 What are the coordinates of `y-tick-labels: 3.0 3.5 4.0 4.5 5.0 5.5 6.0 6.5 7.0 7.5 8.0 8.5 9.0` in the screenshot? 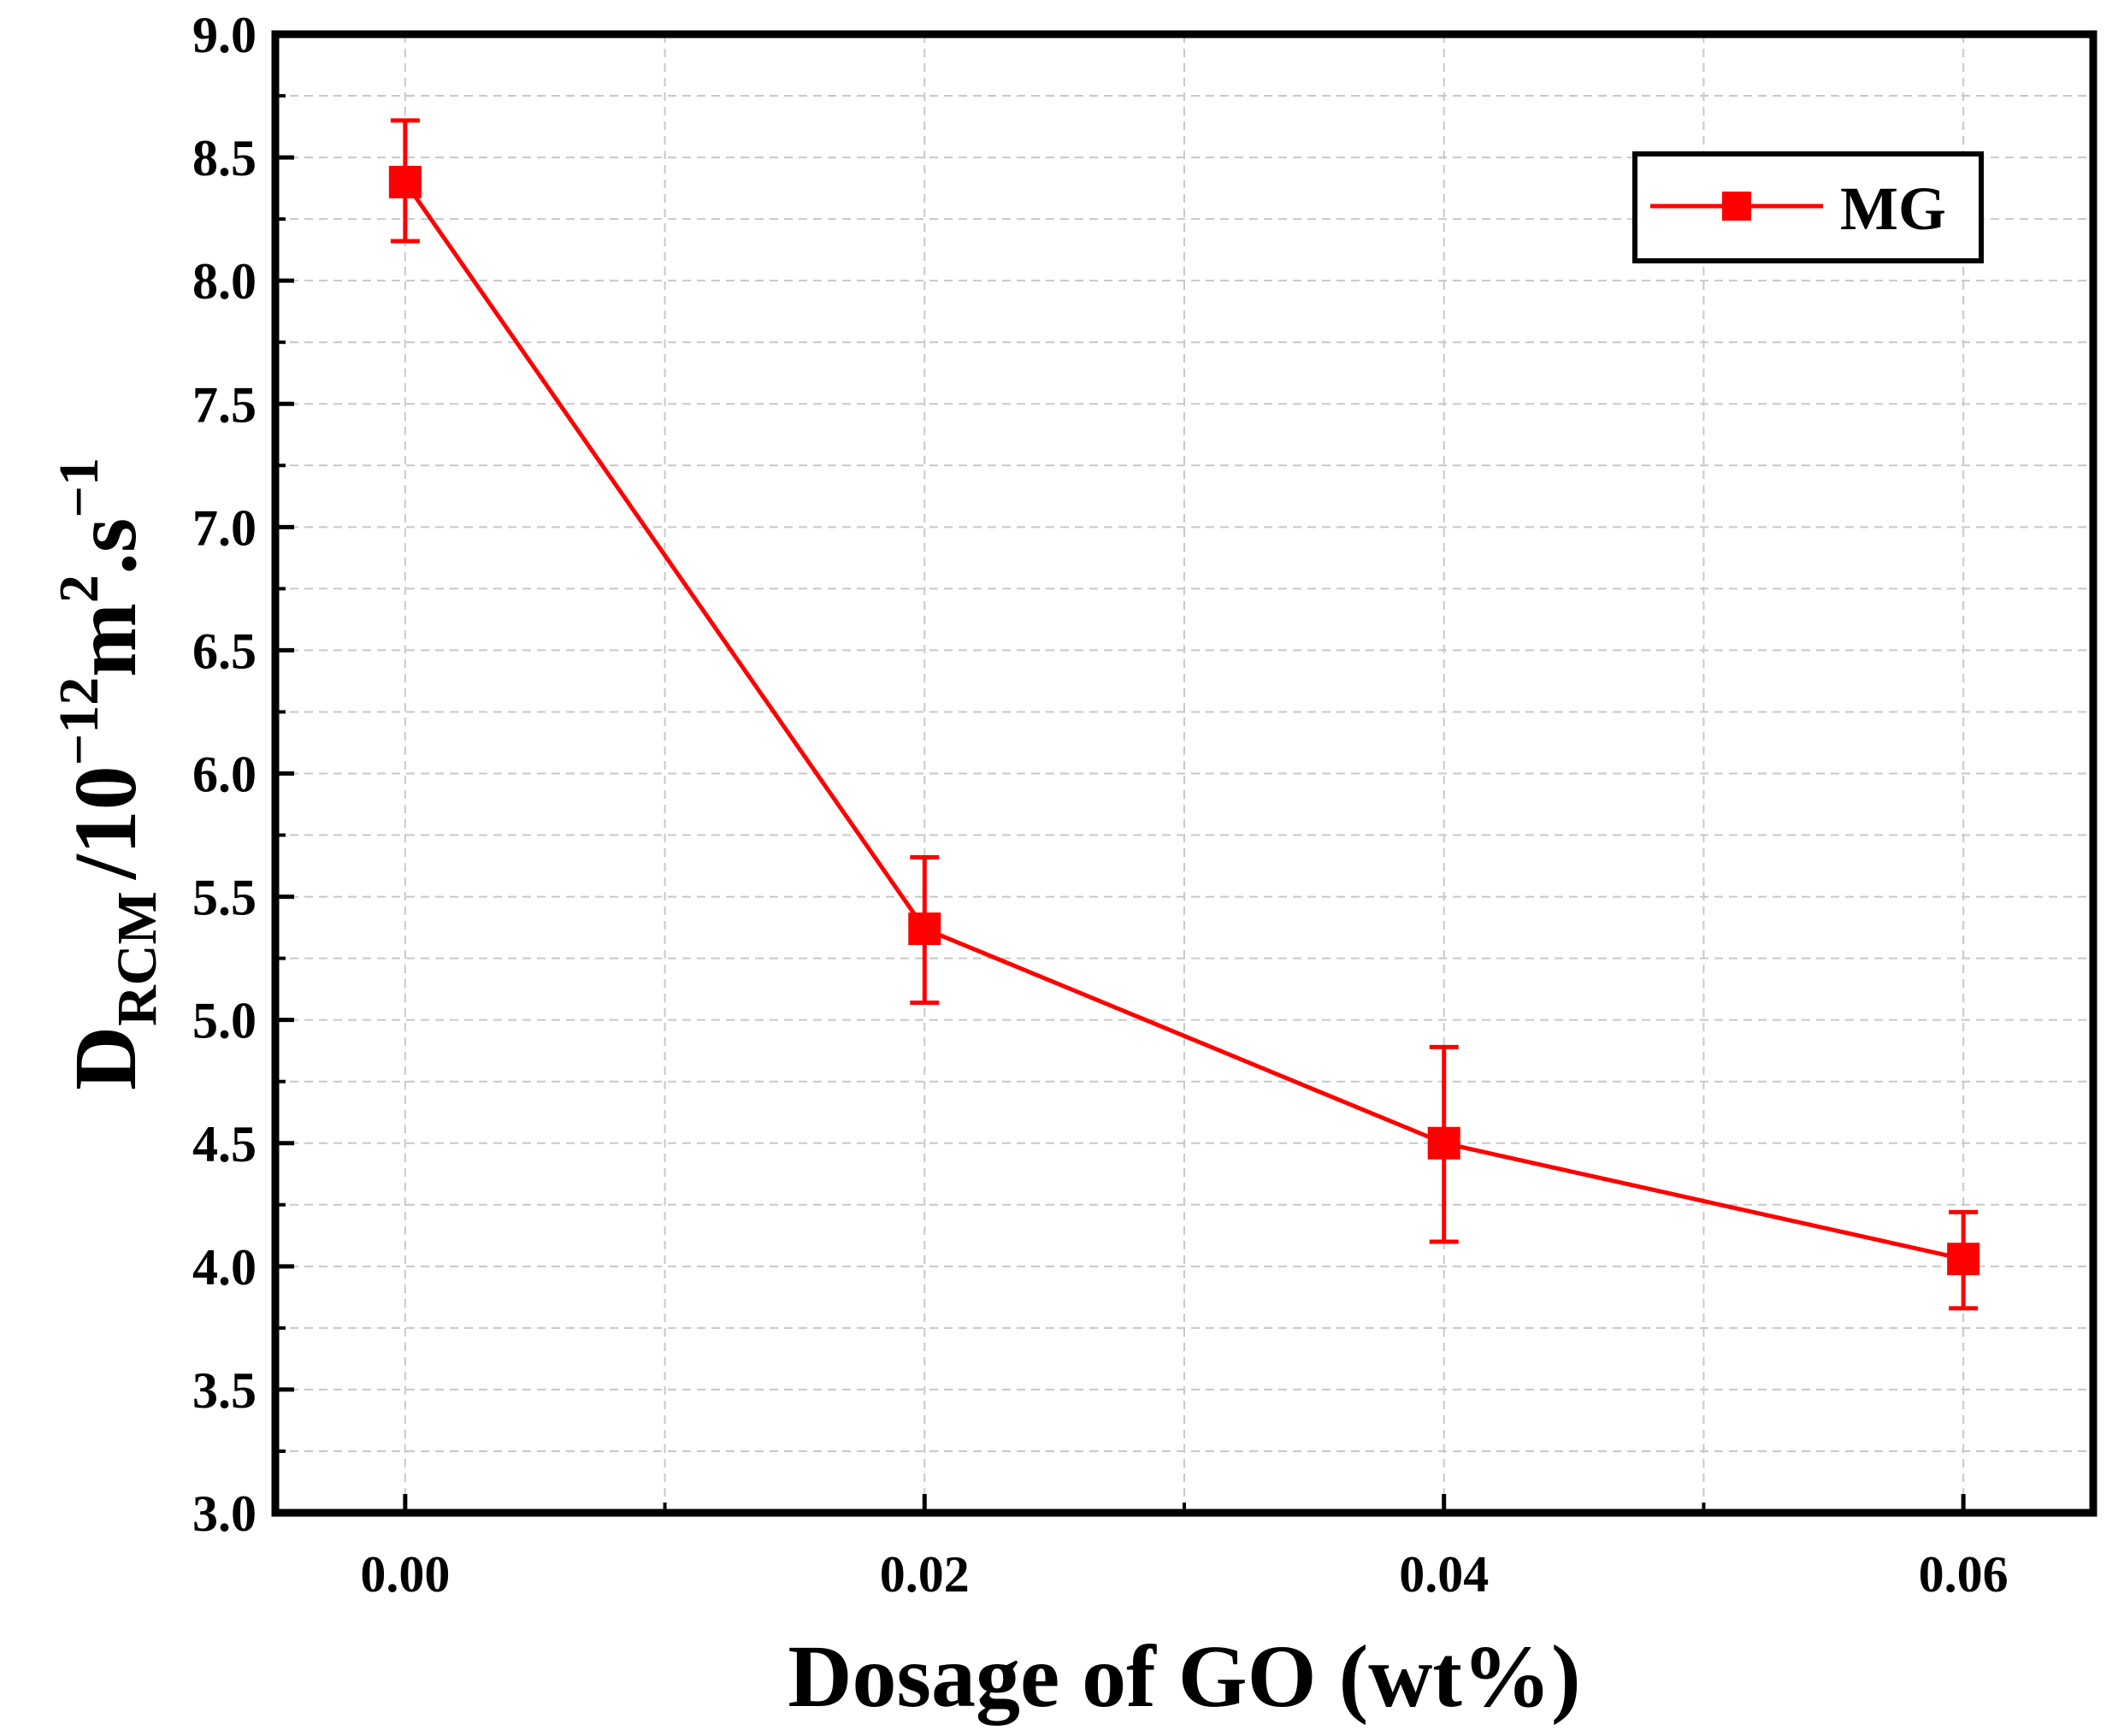 It's located at (224, 775).